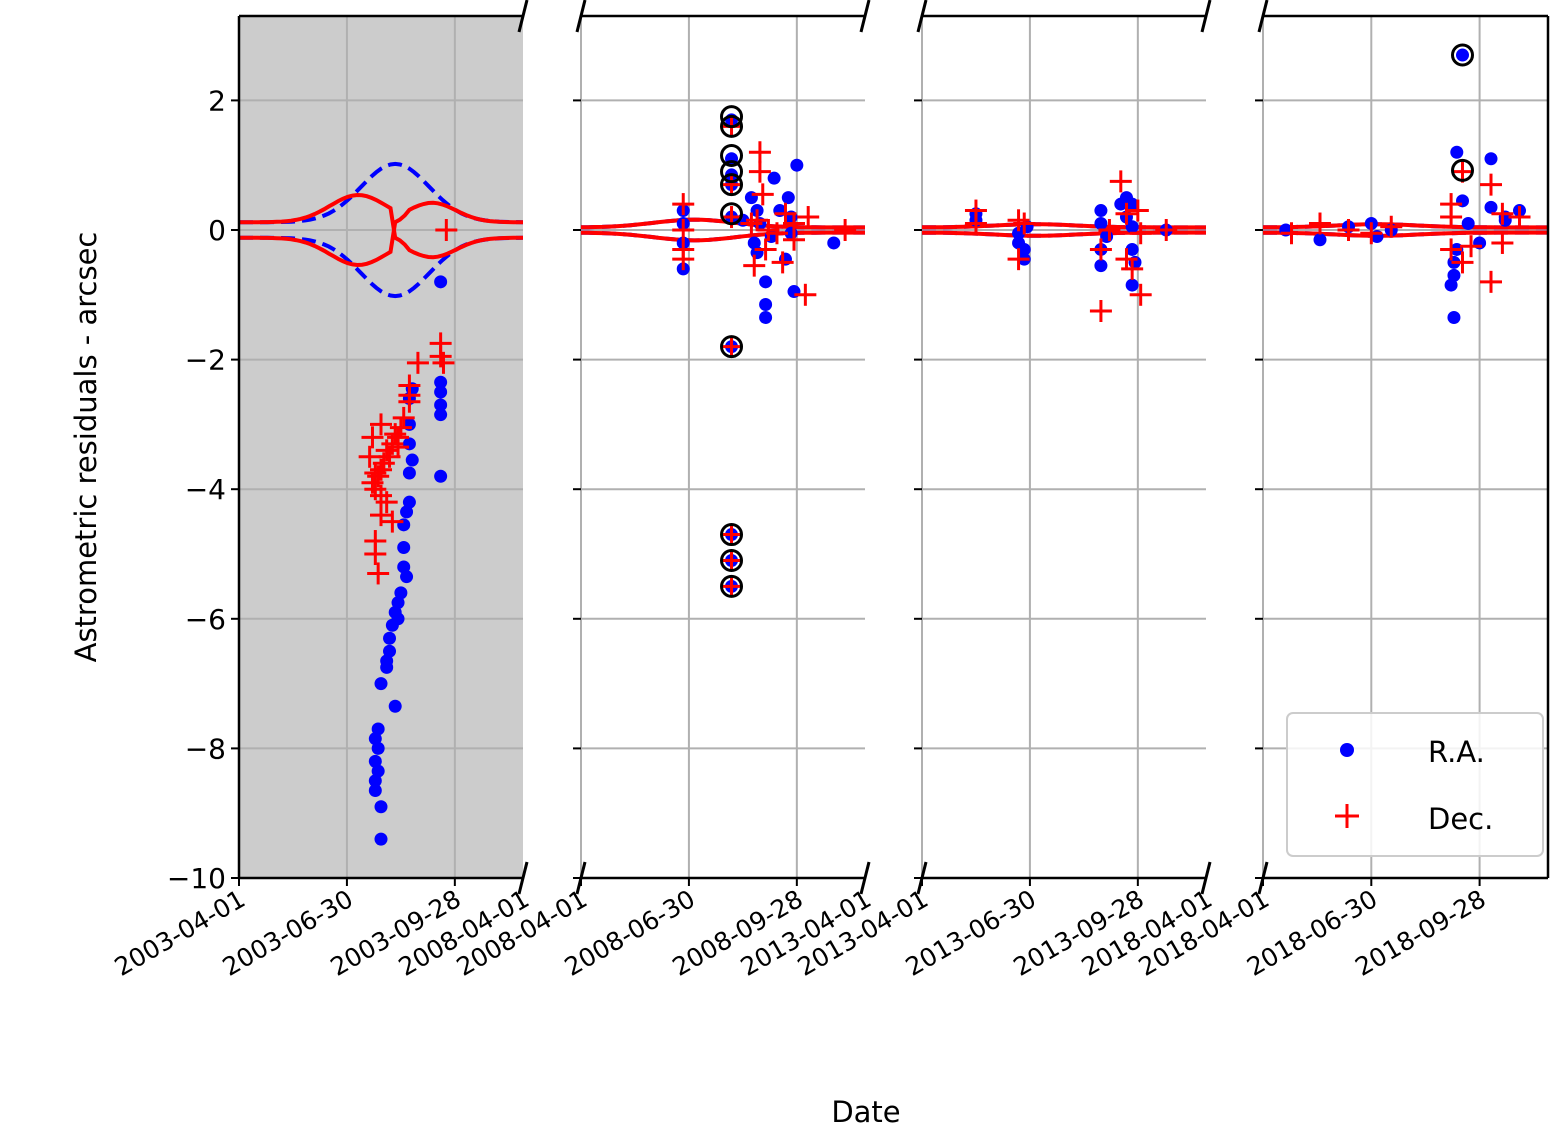 This screenshot has width=1551, height=1129. Describe the element at coordinates (205, 619) in the screenshot. I see `y-tick-label: −6` at that location.